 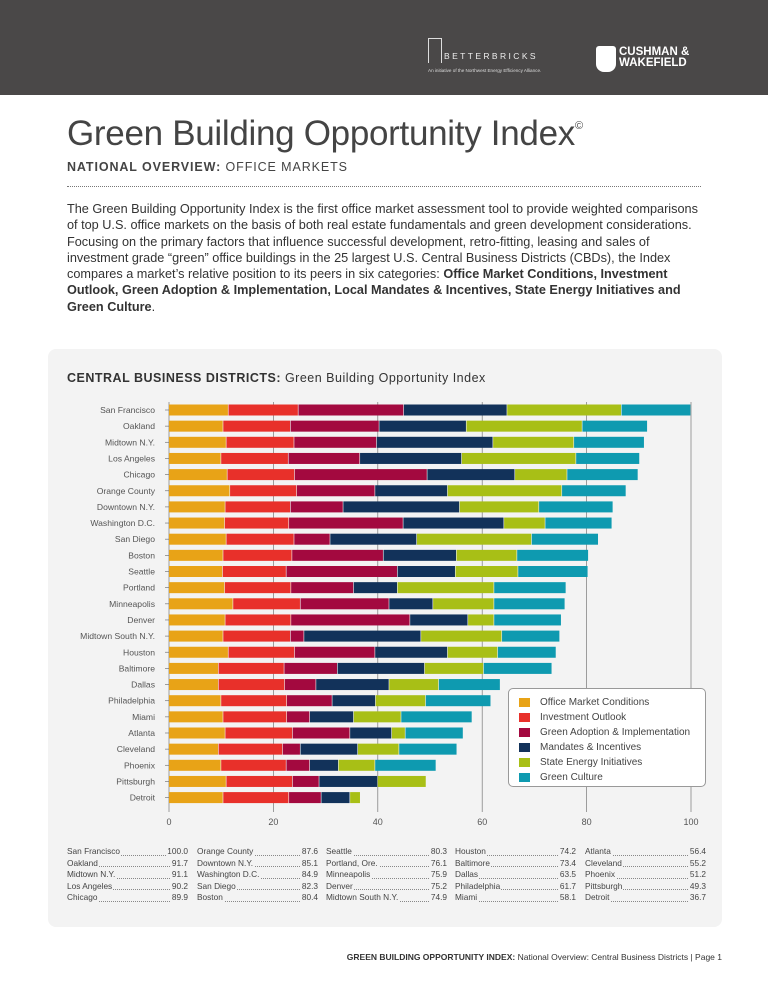 What do you see at coordinates (438, 885) in the screenshot?
I see `city-score: 75.2` at bounding box center [438, 885].